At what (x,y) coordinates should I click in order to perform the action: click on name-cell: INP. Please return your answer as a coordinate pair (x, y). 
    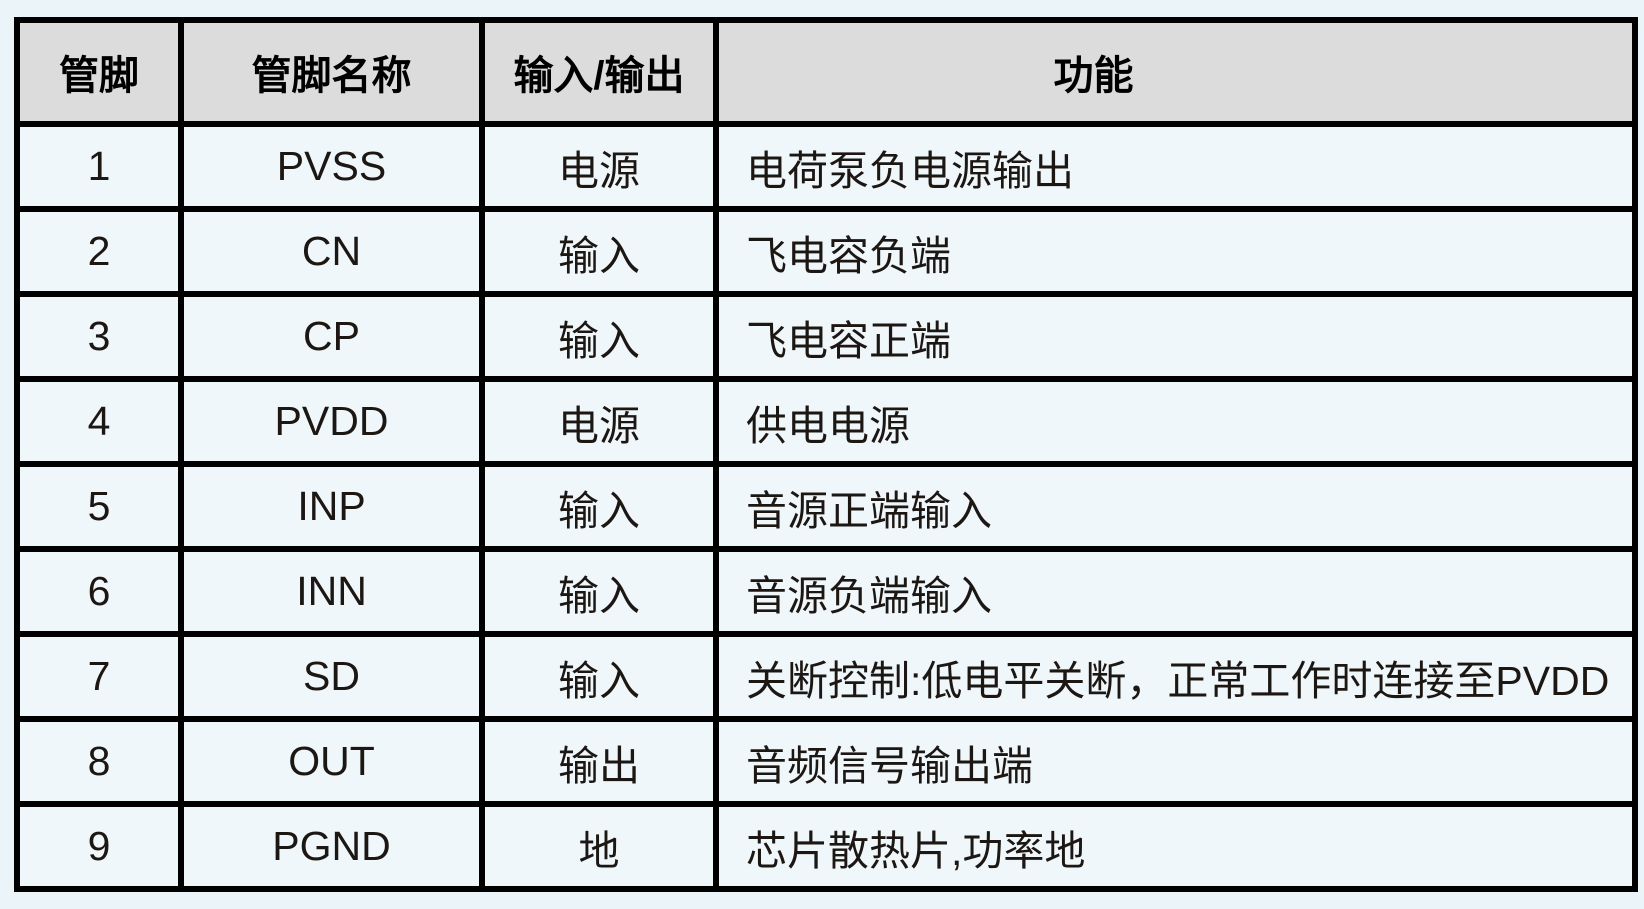
    Looking at the image, I should click on (331, 506).